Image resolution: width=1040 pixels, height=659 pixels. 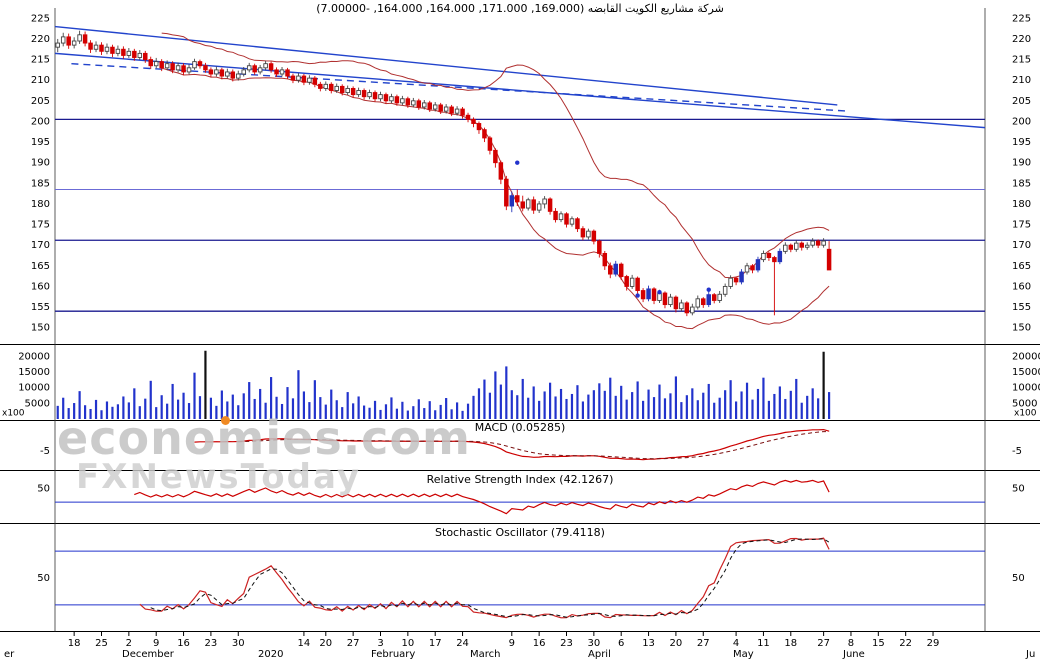 What do you see at coordinates (129, 643) in the screenshot?
I see `svg-text: 2` at bounding box center [129, 643].